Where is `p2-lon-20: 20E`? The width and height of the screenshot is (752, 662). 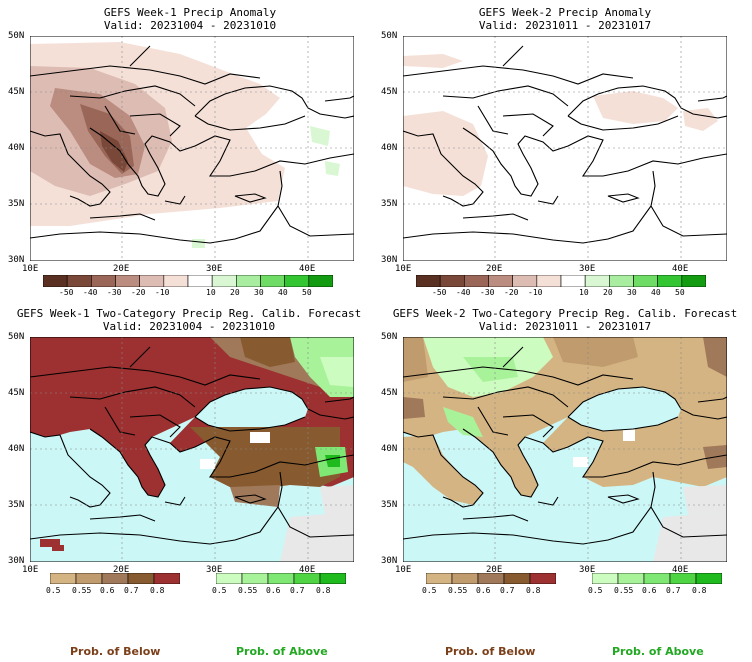
p2-lon-20: 20E is located at coordinates (494, 269).